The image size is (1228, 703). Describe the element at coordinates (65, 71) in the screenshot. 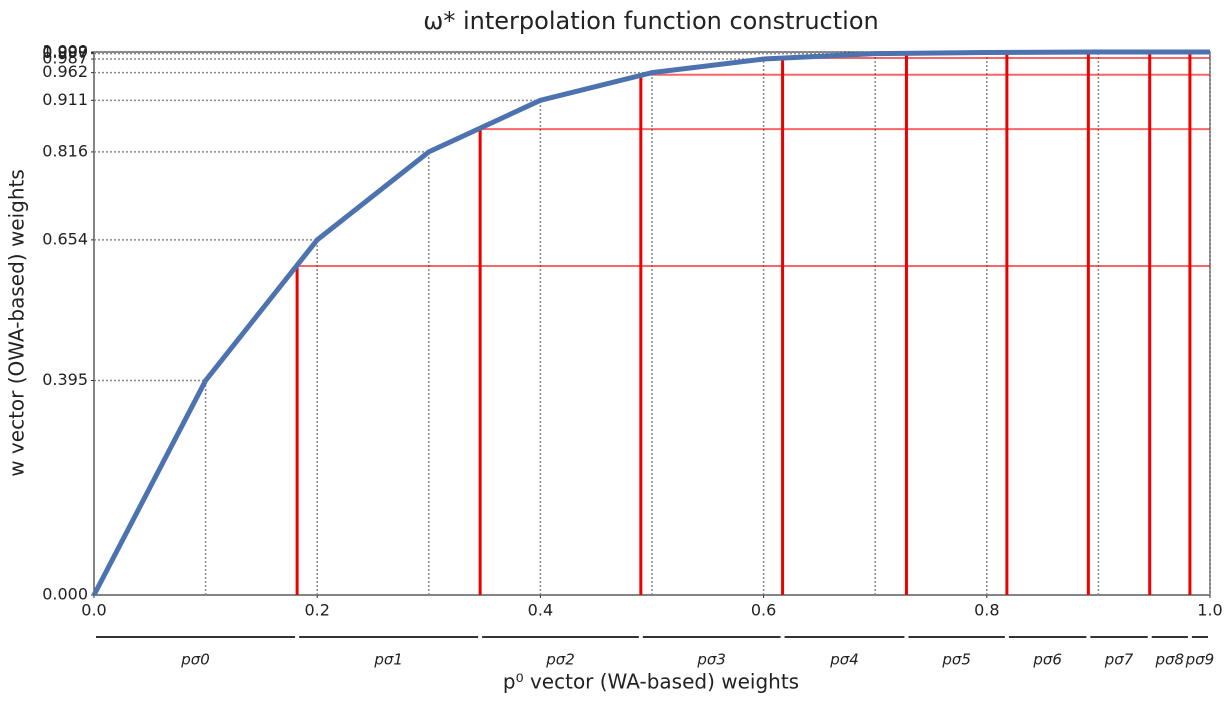

I see `y-tick-label: 0.962` at that location.